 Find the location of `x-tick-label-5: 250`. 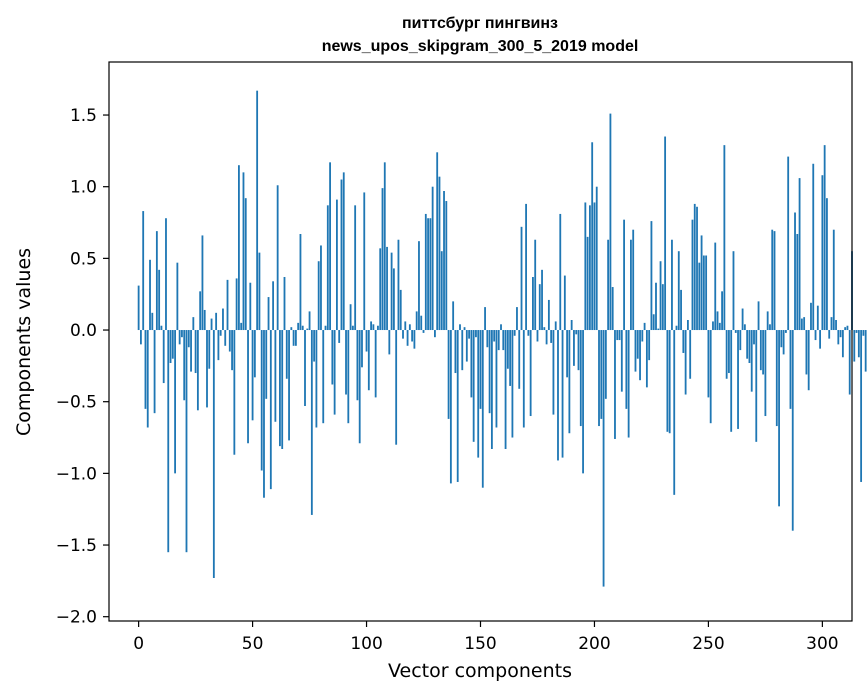

x-tick-label-5: 250 is located at coordinates (708, 644).